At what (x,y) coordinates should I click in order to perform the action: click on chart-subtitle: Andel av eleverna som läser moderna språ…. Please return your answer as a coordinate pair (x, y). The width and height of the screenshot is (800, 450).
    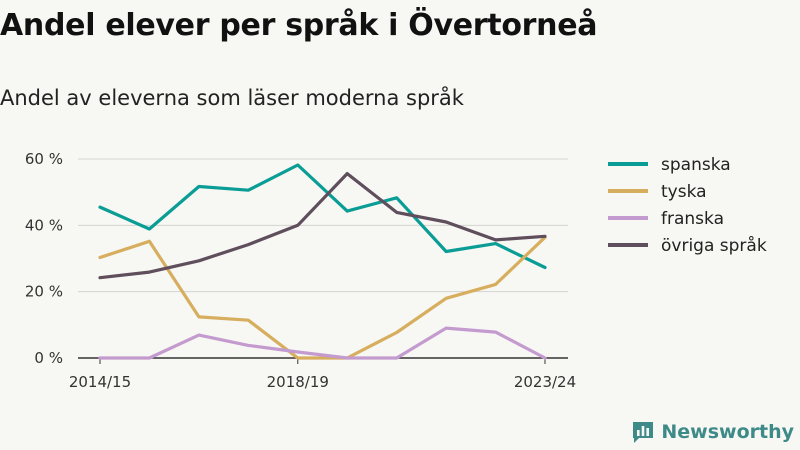
    Looking at the image, I should click on (232, 98).